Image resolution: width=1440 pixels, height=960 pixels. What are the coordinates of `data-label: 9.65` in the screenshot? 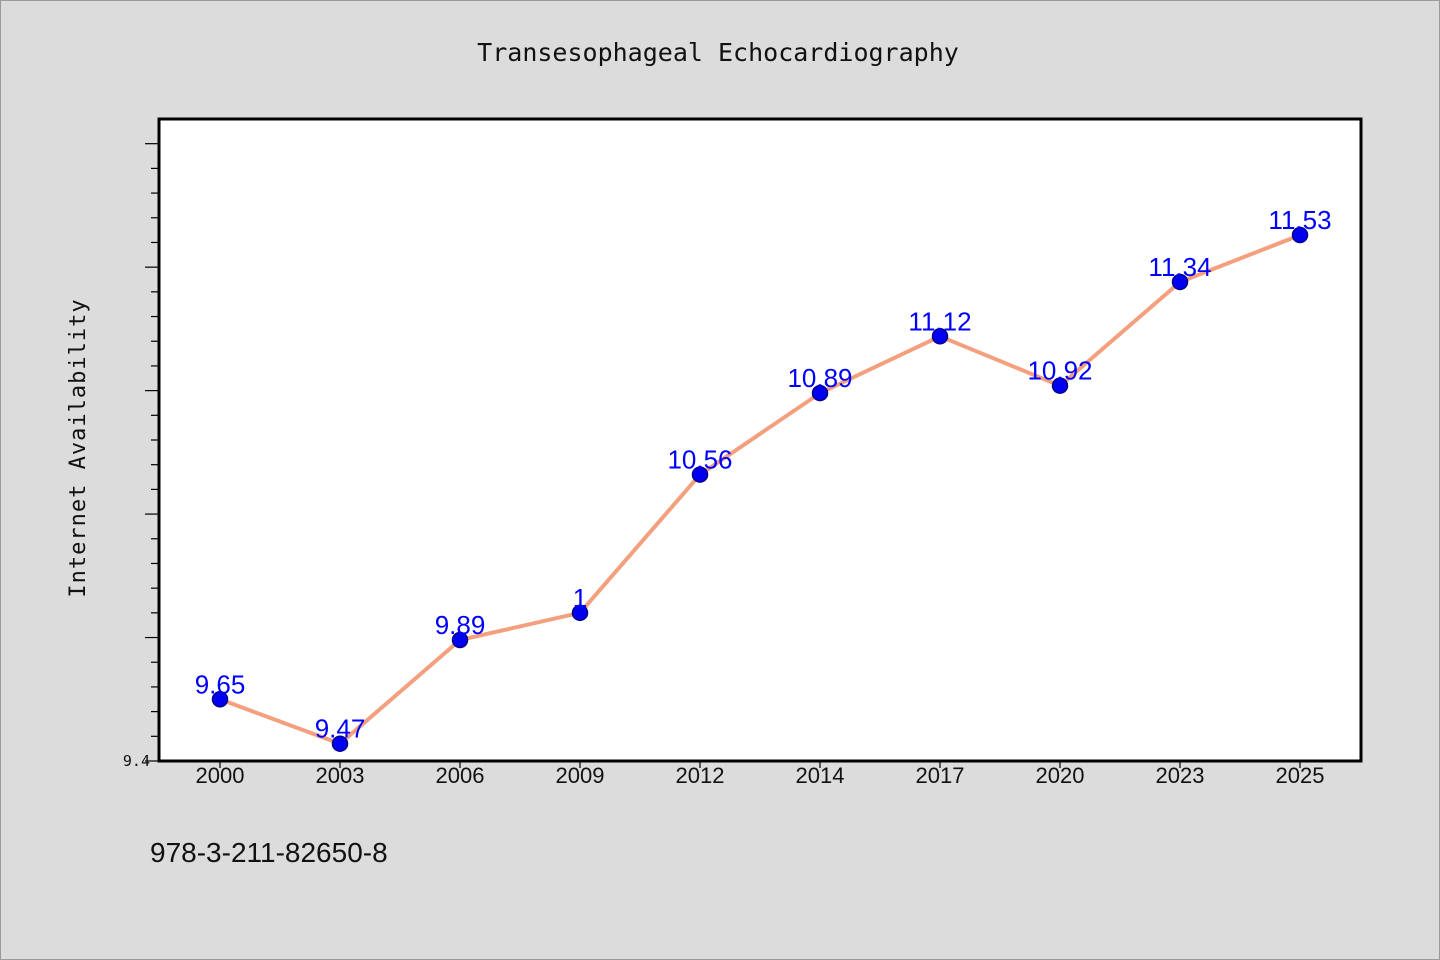 It's located at (220, 684).